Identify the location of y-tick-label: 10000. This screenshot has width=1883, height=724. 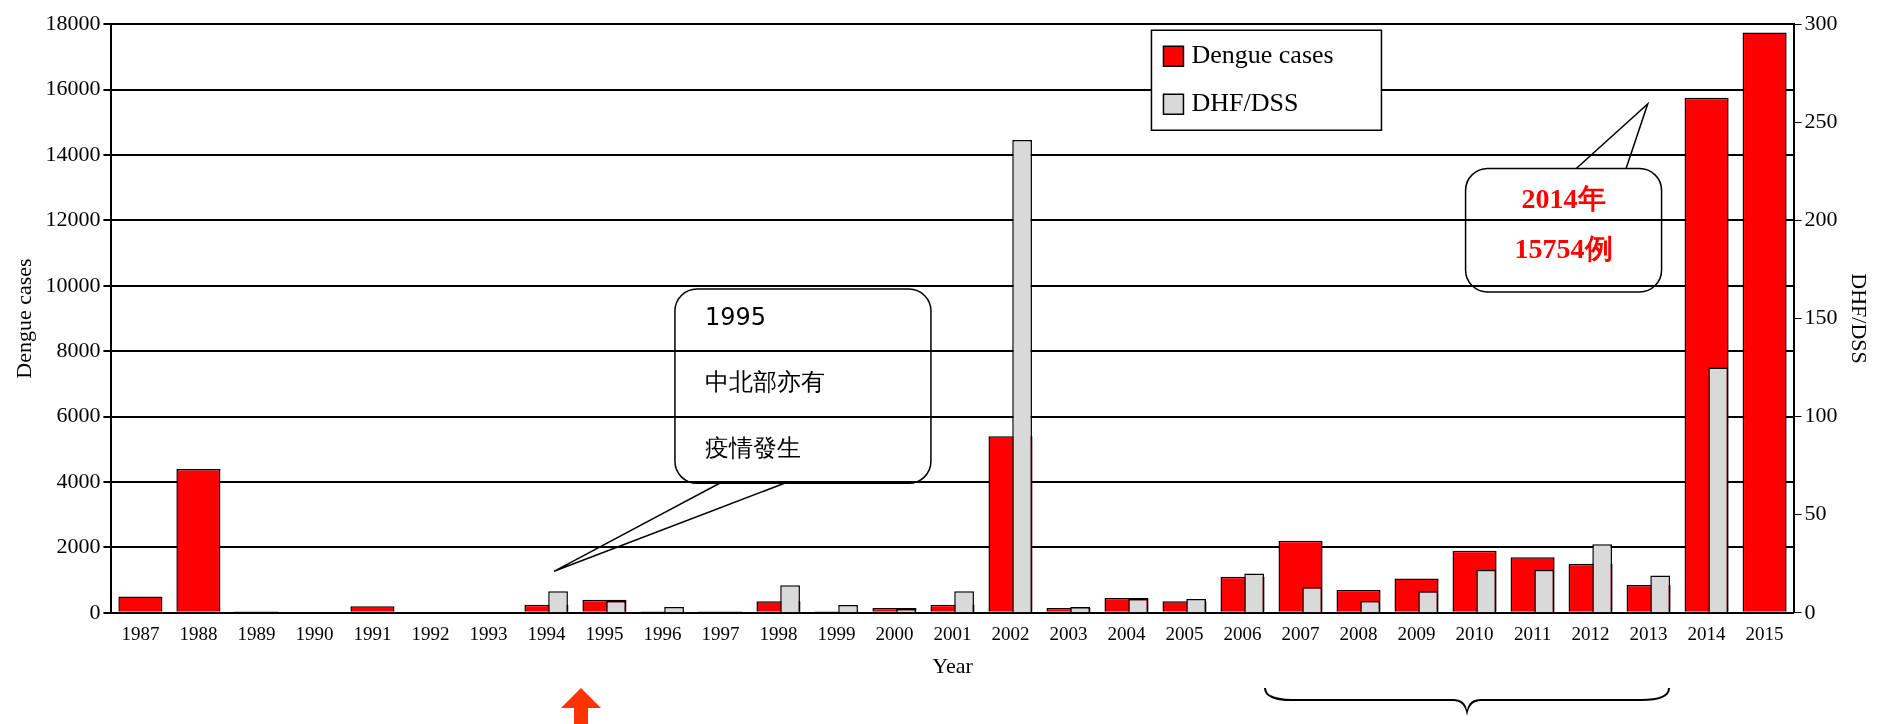
(73, 284).